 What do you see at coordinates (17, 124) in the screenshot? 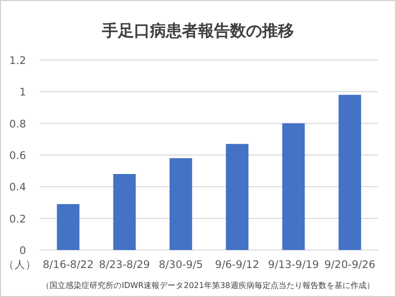
I see `y-tick-label: 0.8` at bounding box center [17, 124].